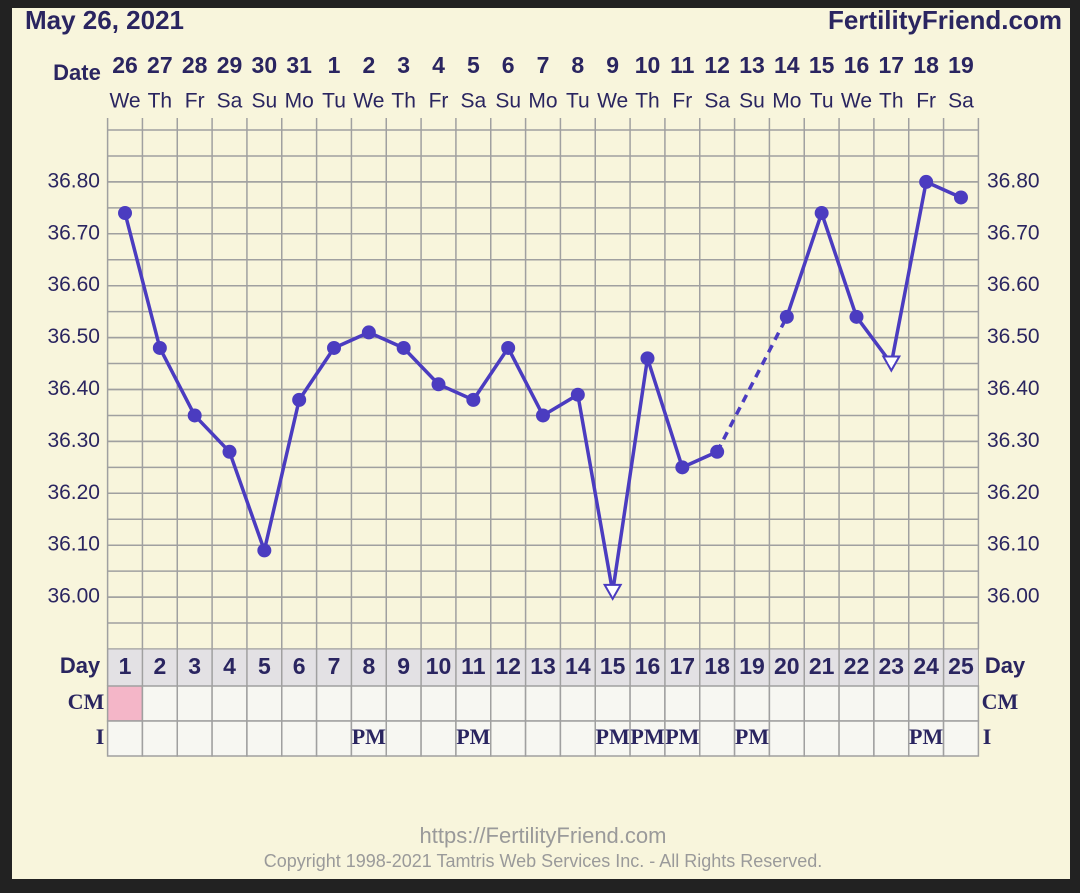 The height and width of the screenshot is (893, 1080). Describe the element at coordinates (368, 666) in the screenshot. I see `day-number: 8` at that location.